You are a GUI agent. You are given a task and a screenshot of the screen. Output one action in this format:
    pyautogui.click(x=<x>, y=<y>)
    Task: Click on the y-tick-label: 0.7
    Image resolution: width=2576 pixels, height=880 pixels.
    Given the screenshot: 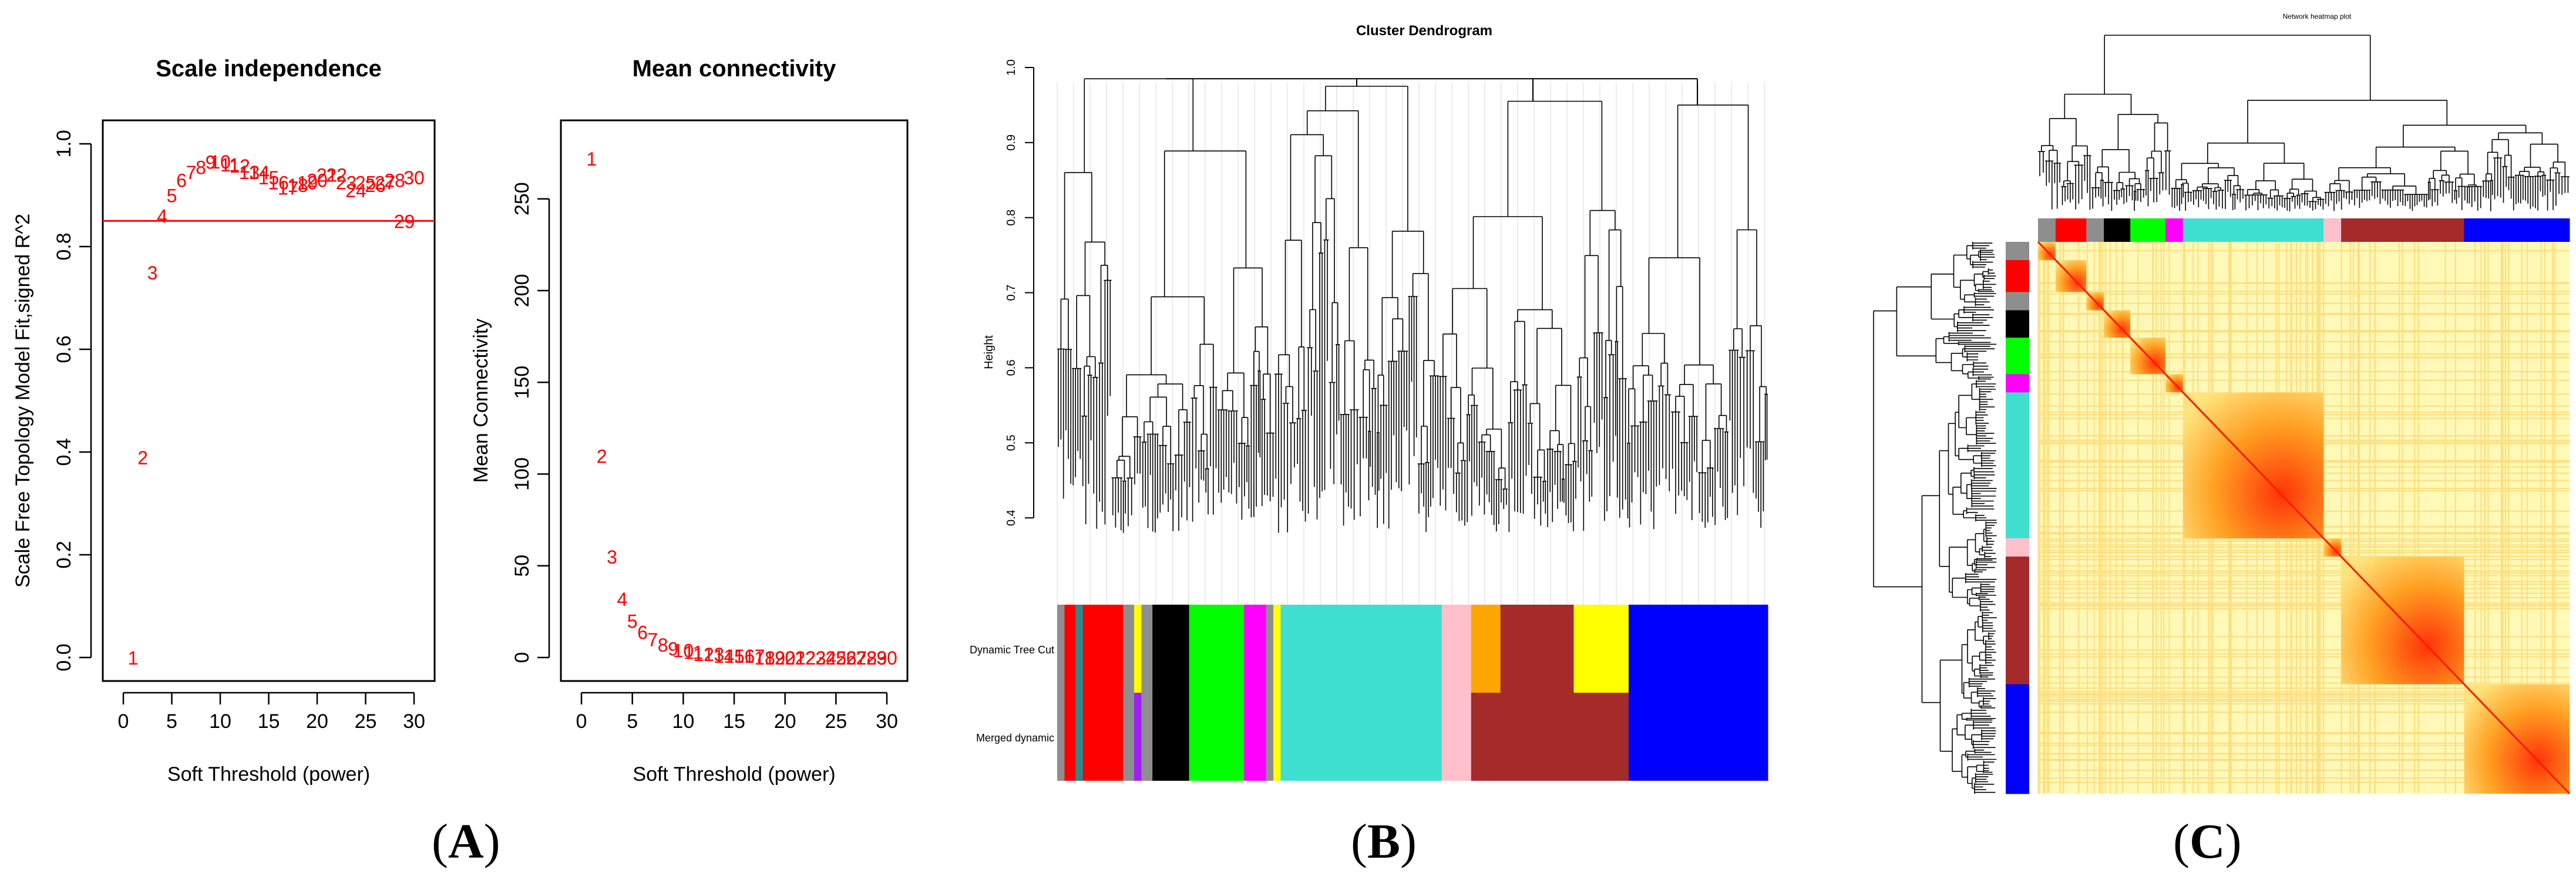 What is the action you would take?
    pyautogui.click(x=1011, y=293)
    